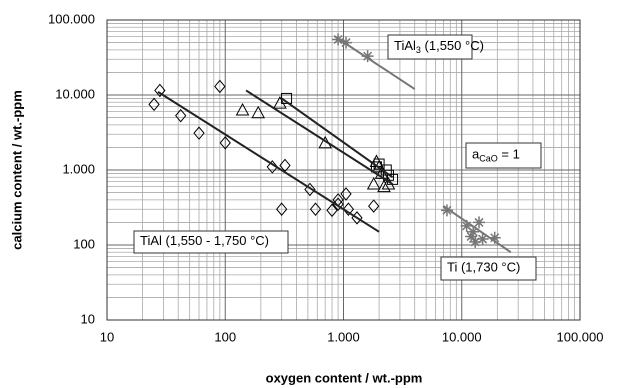 This screenshot has height=388, width=619. What do you see at coordinates (405, 45) in the screenshot?
I see `annotation-text: TiAl` at bounding box center [405, 45].